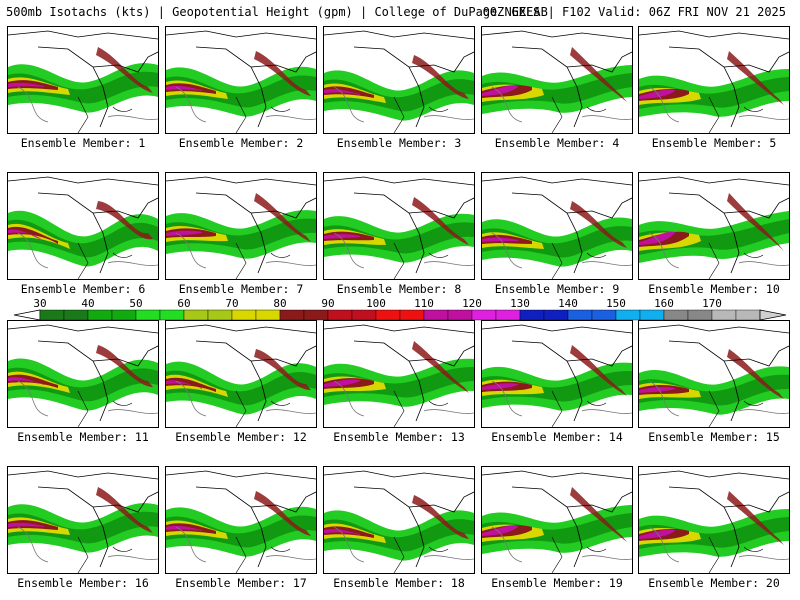 Image resolution: width=800 pixels, height=600 pixels. What do you see at coordinates (557, 143) in the screenshot?
I see `ensemble-member-label: Ensemble Member: 4` at bounding box center [557, 143].